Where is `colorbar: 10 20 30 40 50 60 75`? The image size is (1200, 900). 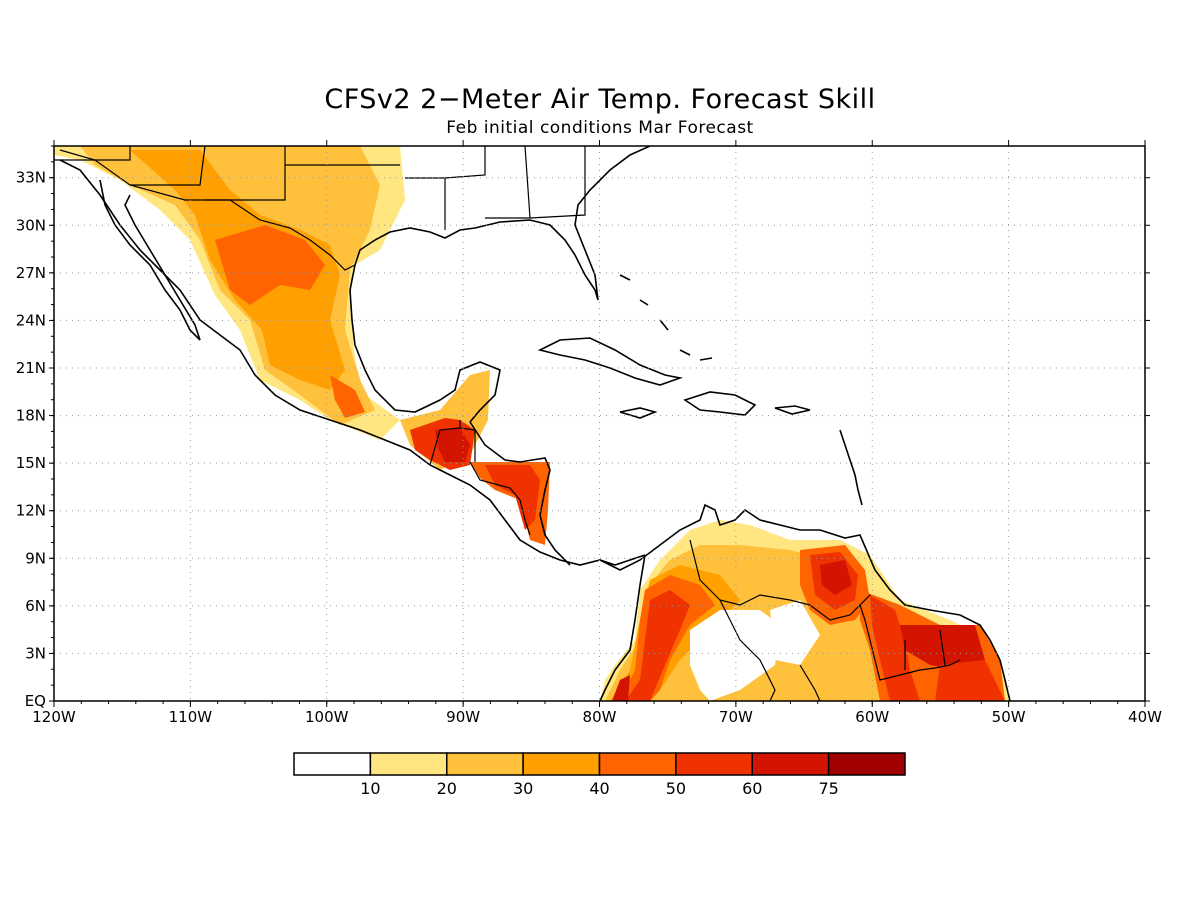
colorbar: 10 20 30 40 50 60 75 is located at coordinates (599, 775).